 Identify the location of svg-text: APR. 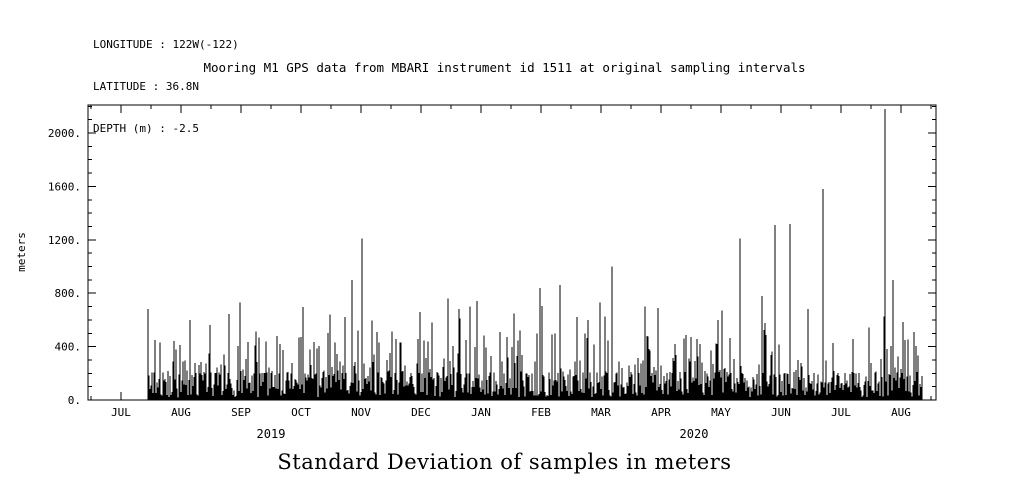
(661, 412).